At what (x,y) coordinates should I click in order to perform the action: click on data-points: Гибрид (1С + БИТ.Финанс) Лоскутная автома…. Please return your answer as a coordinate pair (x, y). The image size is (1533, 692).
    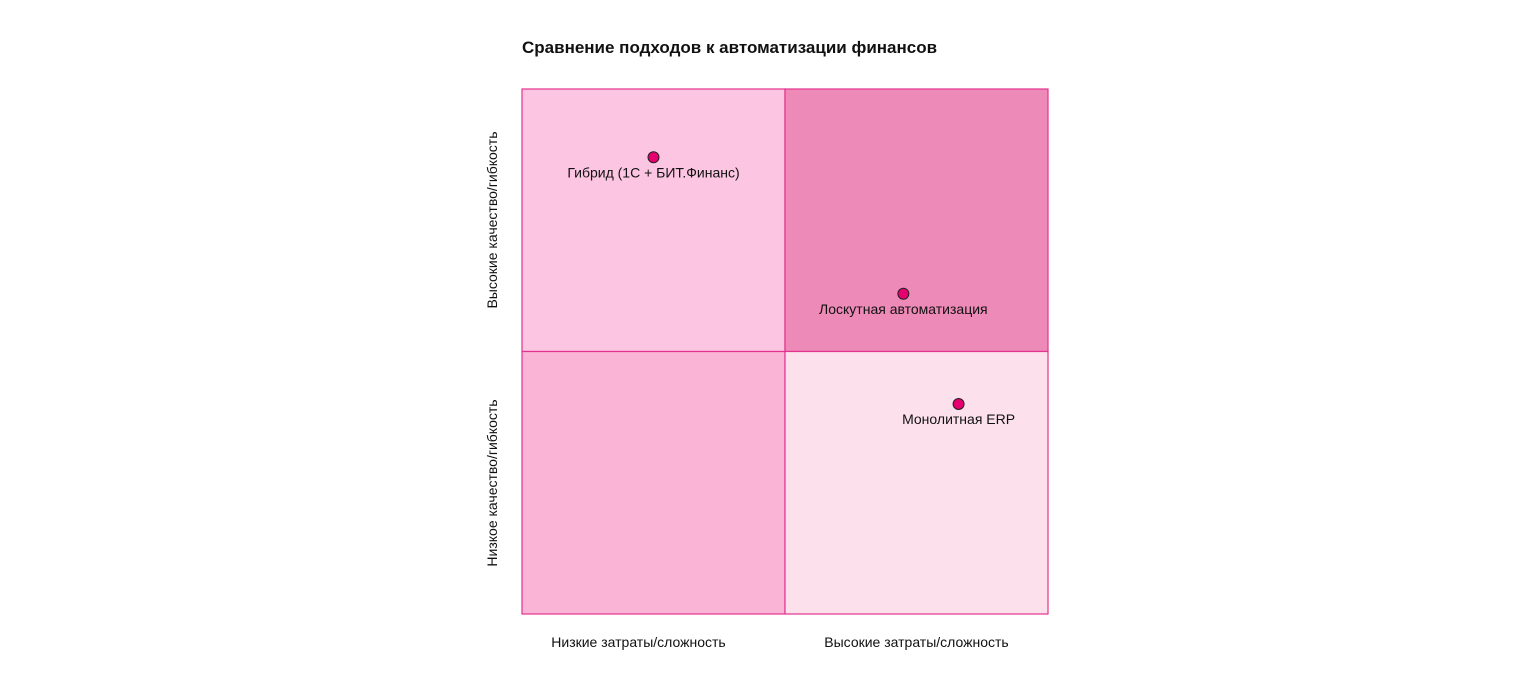
    Looking at the image, I should click on (791, 289).